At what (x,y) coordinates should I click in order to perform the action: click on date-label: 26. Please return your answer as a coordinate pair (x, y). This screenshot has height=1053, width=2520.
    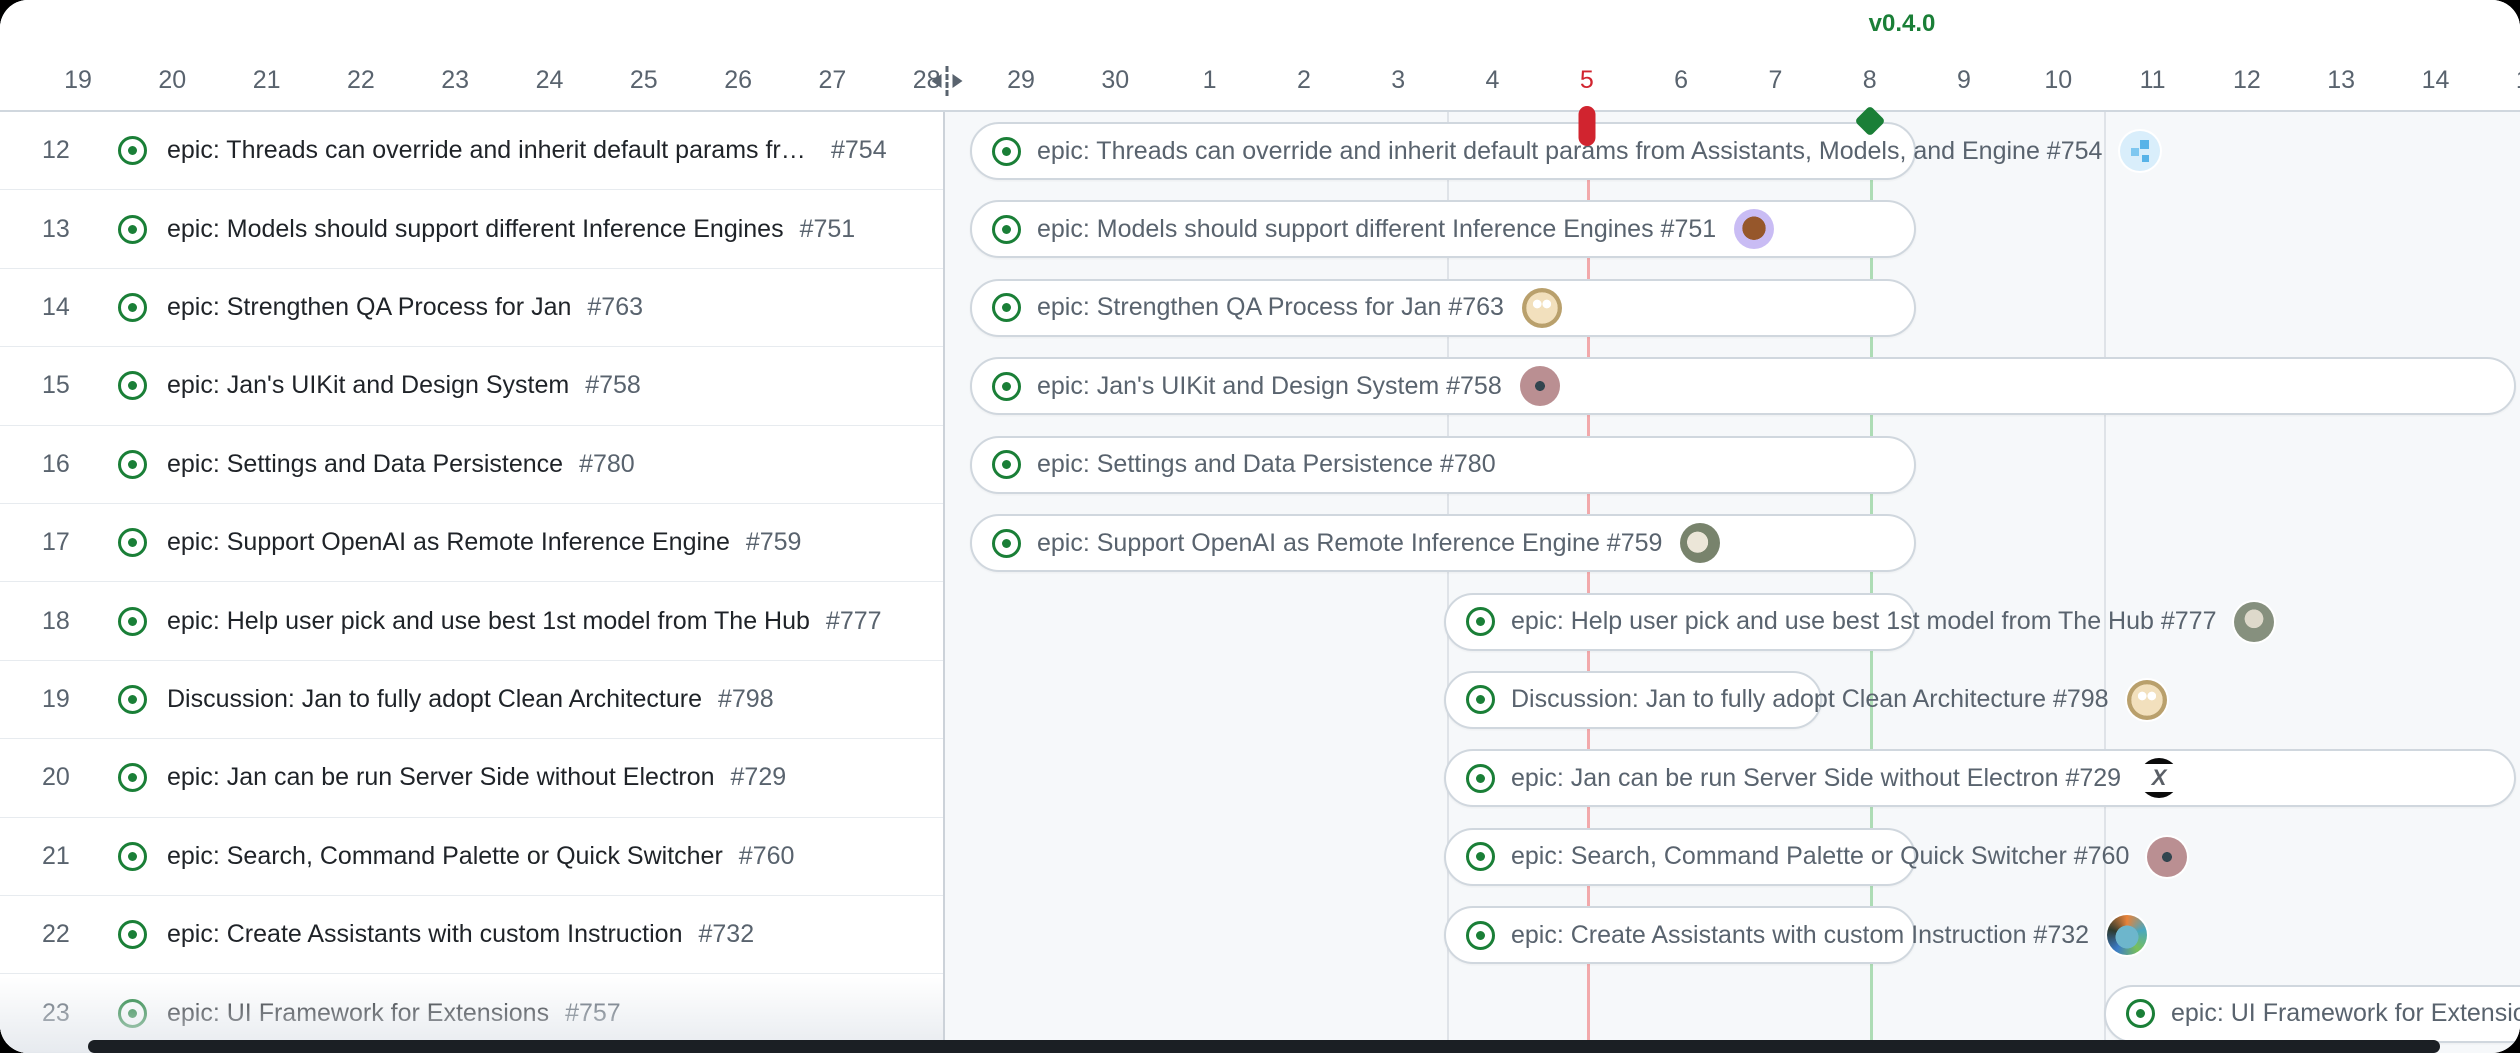
    Looking at the image, I should click on (738, 80).